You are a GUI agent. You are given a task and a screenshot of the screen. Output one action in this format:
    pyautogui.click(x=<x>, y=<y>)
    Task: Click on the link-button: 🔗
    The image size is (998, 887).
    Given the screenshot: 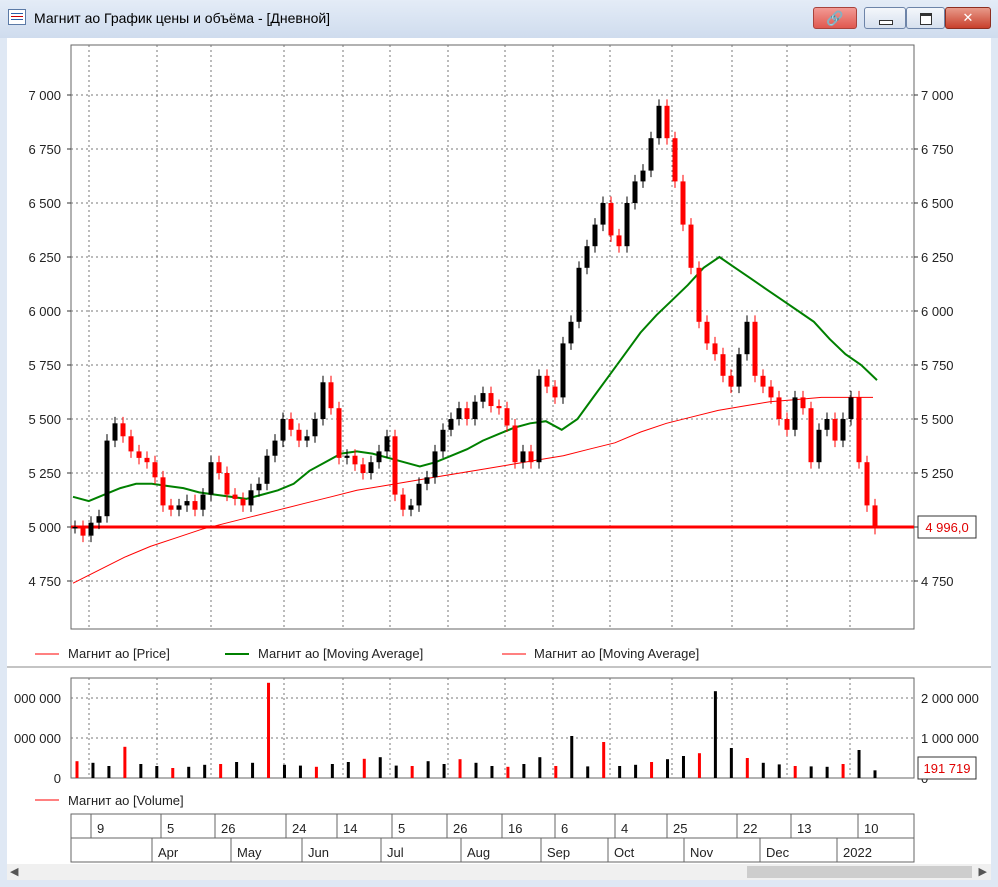 What is the action you would take?
    pyautogui.click(x=835, y=18)
    